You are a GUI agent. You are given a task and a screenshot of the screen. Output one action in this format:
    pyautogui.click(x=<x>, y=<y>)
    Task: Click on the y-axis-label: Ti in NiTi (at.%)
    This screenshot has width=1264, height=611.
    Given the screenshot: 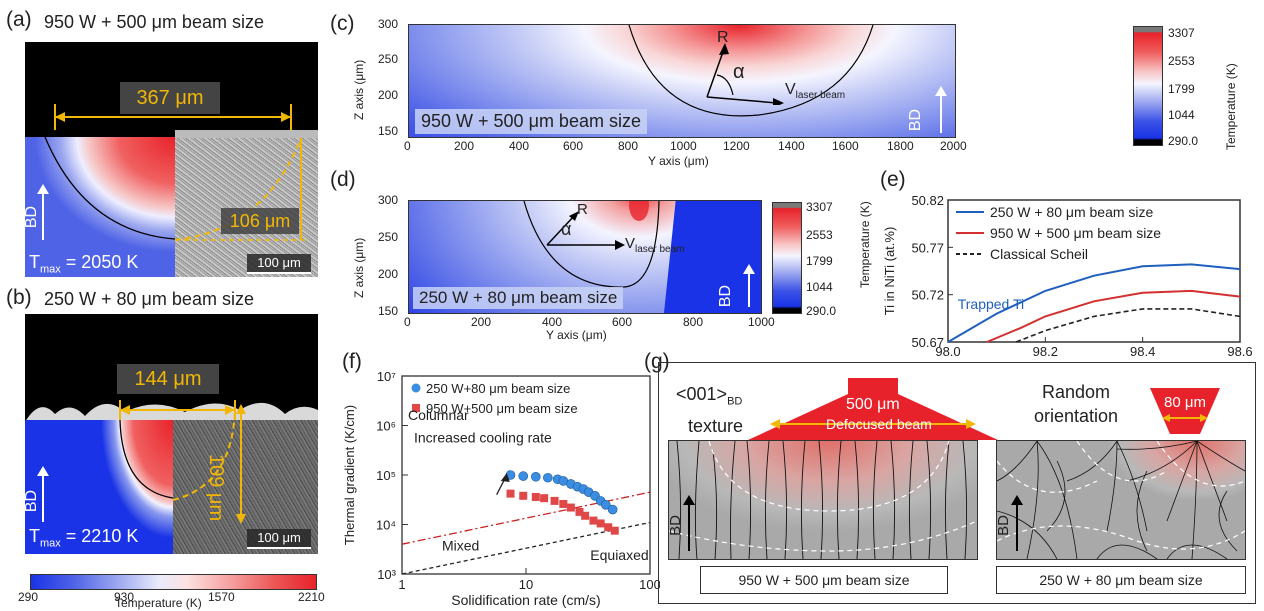 What is the action you would take?
    pyautogui.click(x=889, y=271)
    